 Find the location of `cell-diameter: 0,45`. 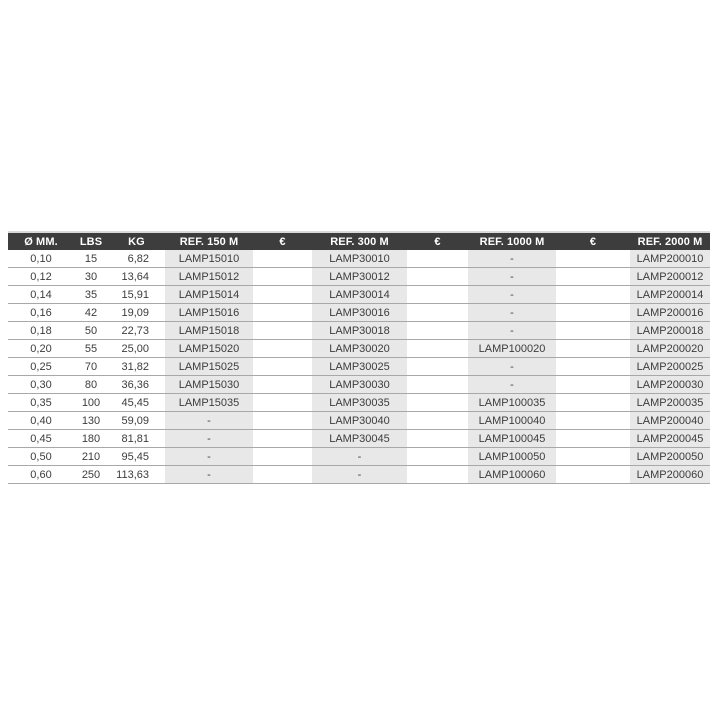

cell-diameter: 0,45 is located at coordinates (41, 438).